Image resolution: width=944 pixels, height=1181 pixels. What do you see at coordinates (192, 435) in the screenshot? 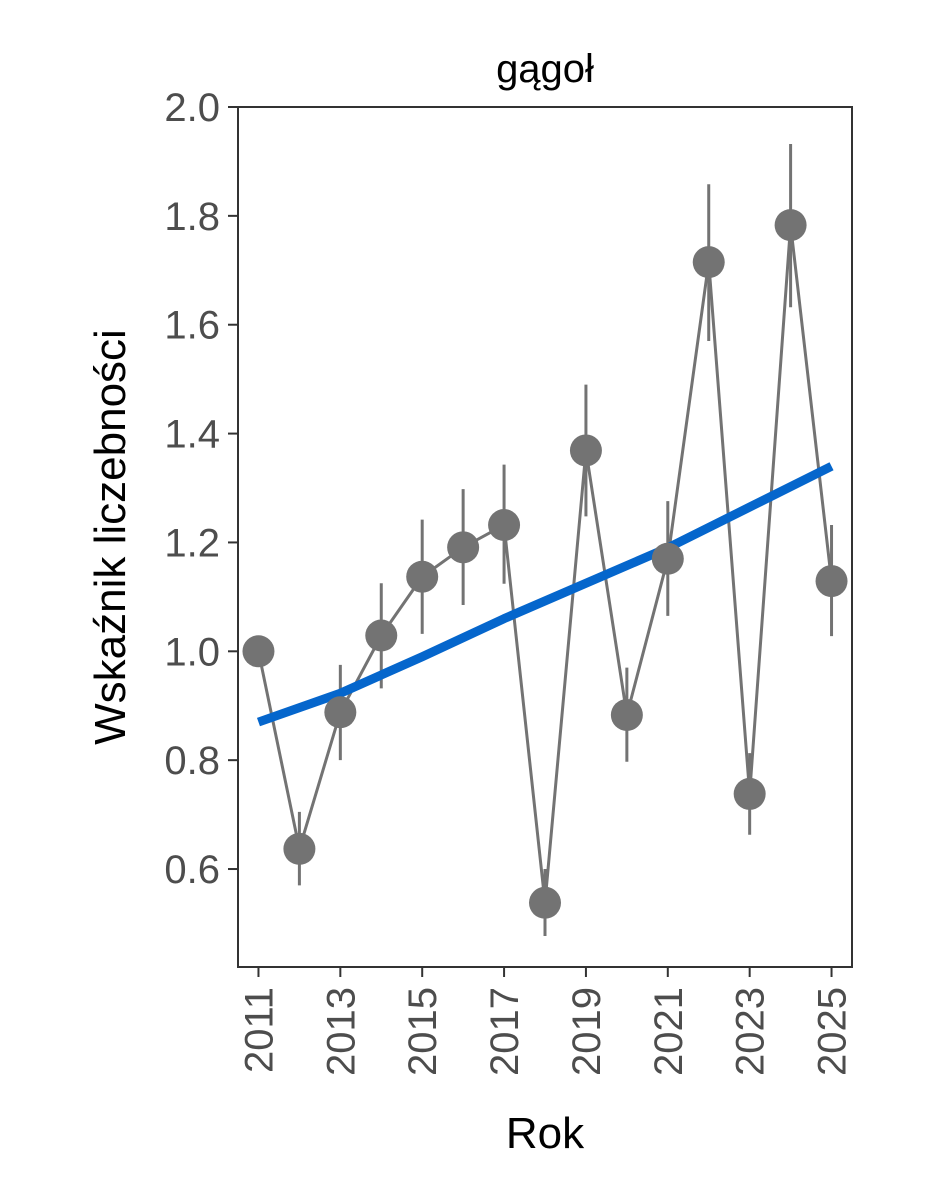
I see `y-tick-label: 1.4` at bounding box center [192, 435].